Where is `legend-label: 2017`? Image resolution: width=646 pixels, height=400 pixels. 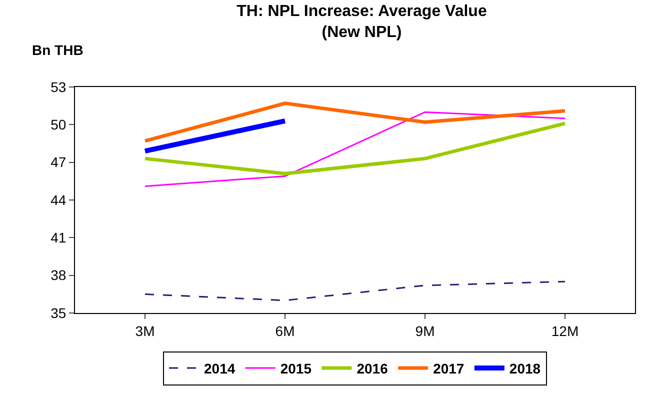
legend-label: 2017 is located at coordinates (448, 368).